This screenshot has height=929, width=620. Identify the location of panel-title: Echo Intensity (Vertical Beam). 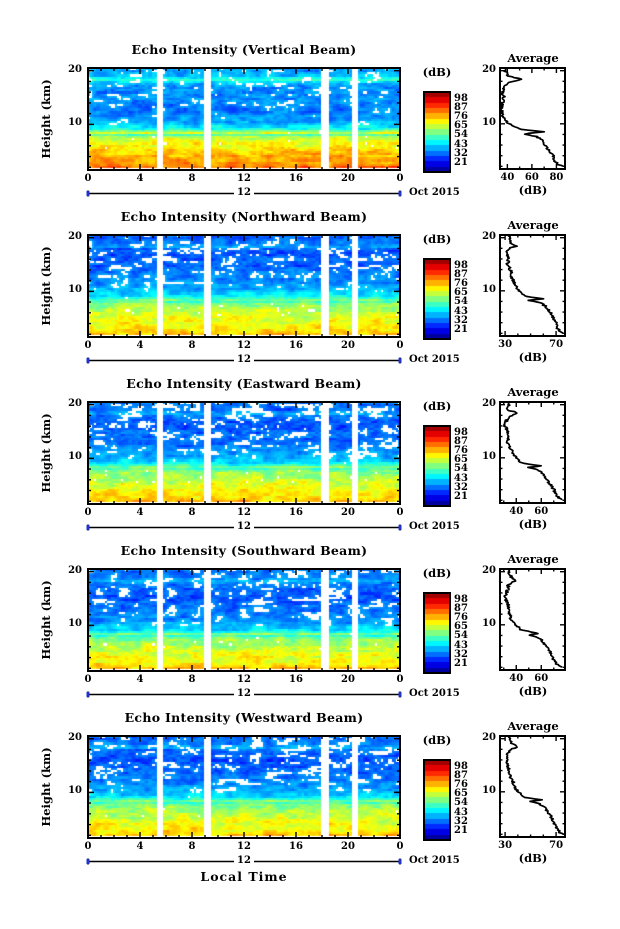
(244, 49).